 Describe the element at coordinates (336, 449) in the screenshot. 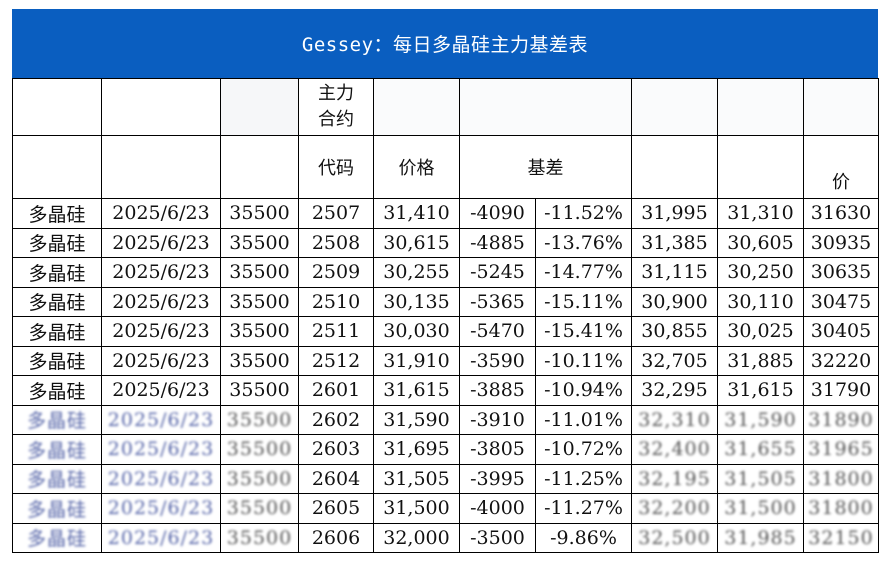

I see `cell-code: 2603` at that location.